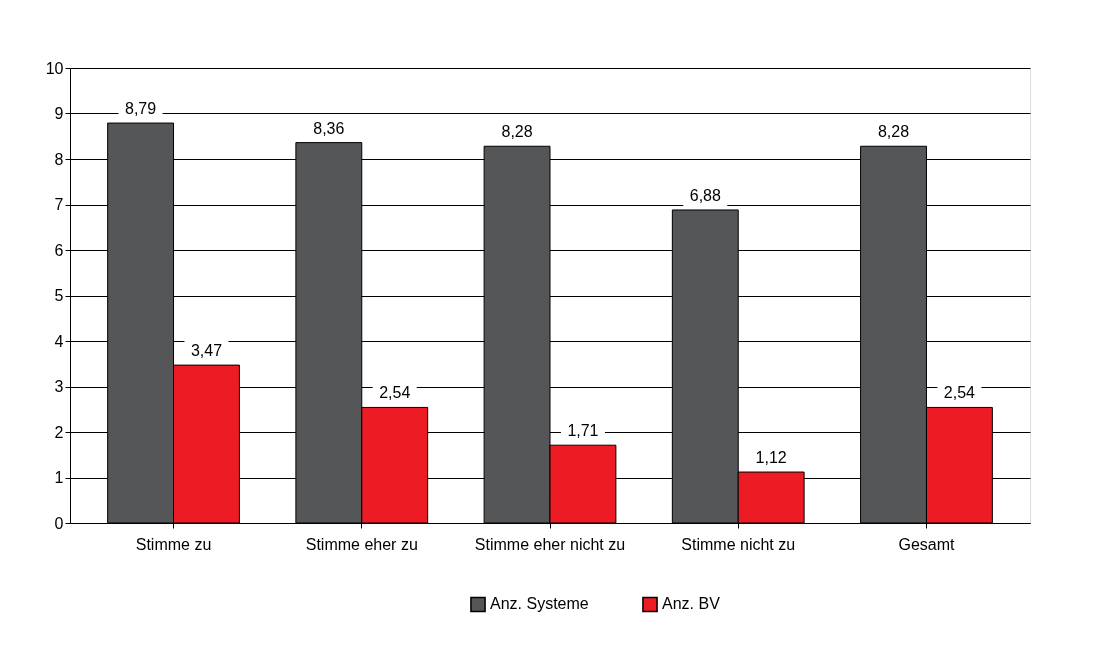 The width and height of the screenshot is (1103, 652). I want to click on data-label: 1,71, so click(583, 431).